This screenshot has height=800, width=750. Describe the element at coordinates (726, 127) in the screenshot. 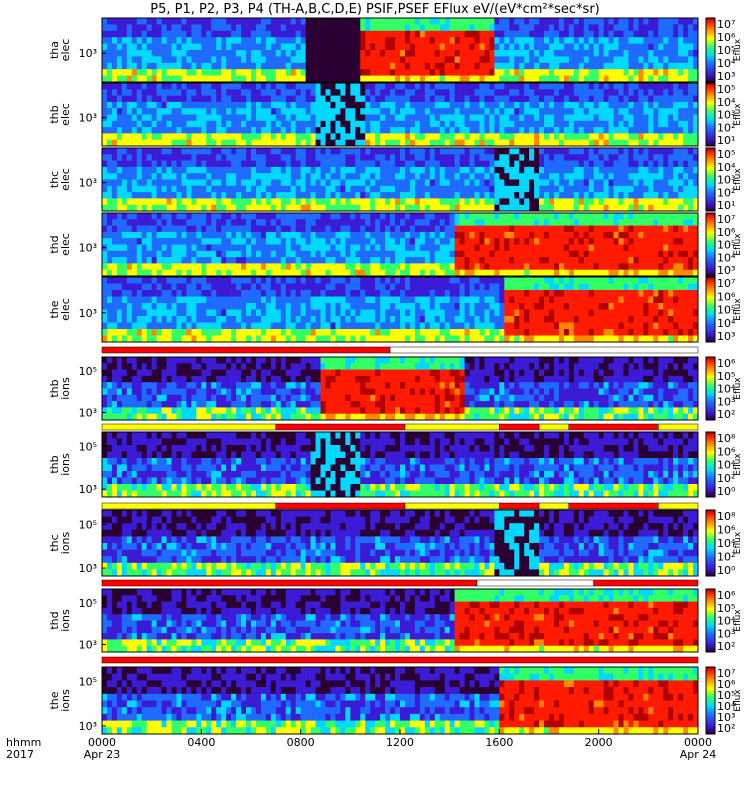

I see `colorbar-tick-label: 10²` at that location.